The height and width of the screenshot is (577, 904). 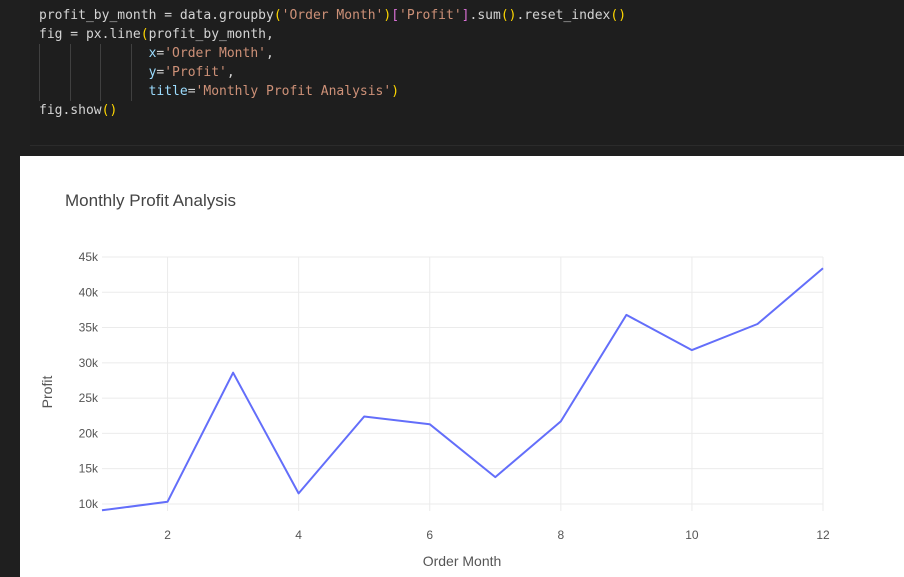 What do you see at coordinates (152, 72) in the screenshot?
I see `code-token: y` at bounding box center [152, 72].